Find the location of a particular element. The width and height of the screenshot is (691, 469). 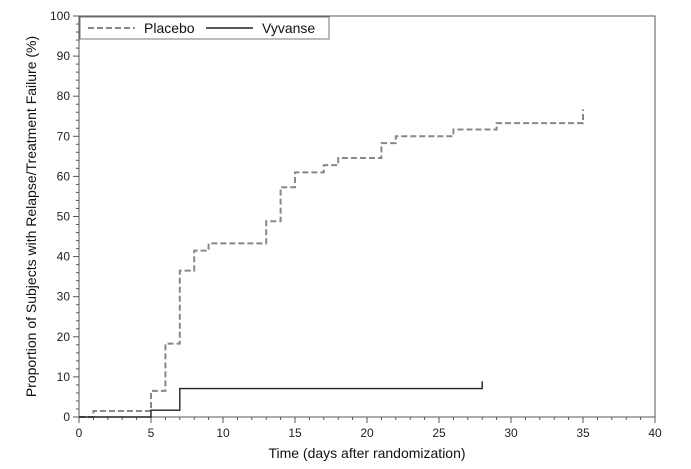

y-tick-label: 0 is located at coordinates (66, 417).